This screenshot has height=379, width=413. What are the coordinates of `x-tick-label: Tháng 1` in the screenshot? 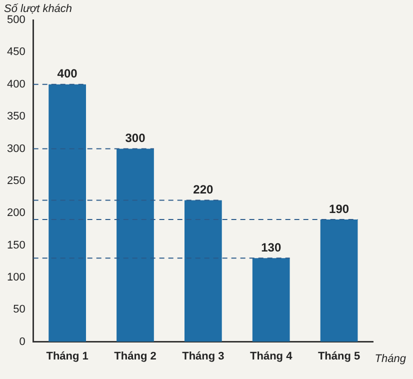 It's located at (67, 356).